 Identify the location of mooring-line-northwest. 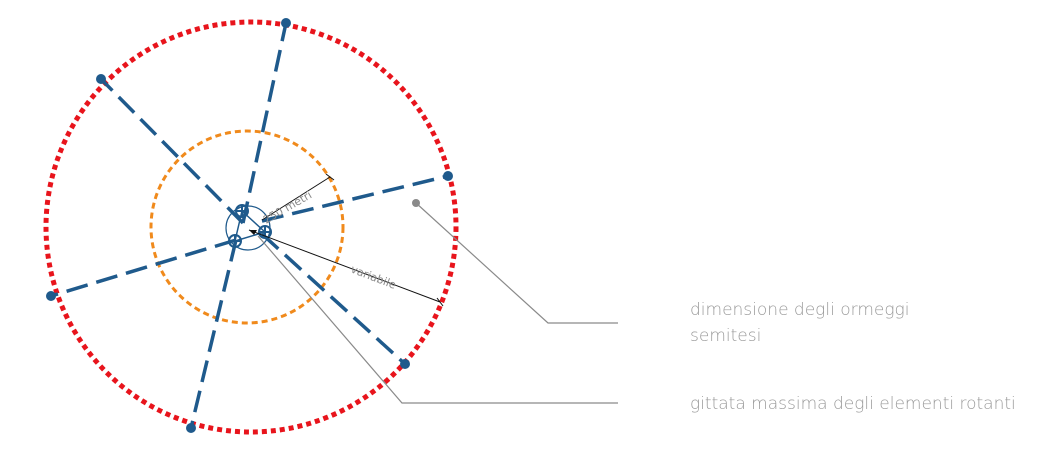
(172, 151).